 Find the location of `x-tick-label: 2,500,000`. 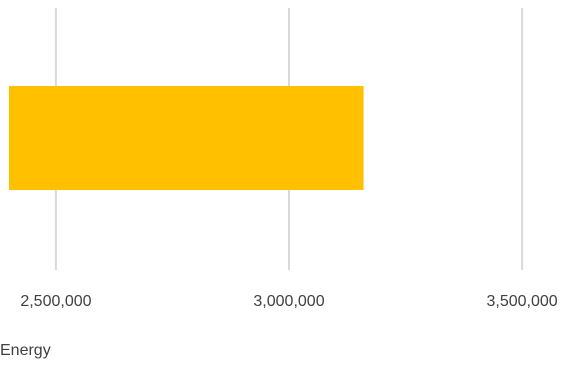

x-tick-label: 2,500,000 is located at coordinates (55, 301).